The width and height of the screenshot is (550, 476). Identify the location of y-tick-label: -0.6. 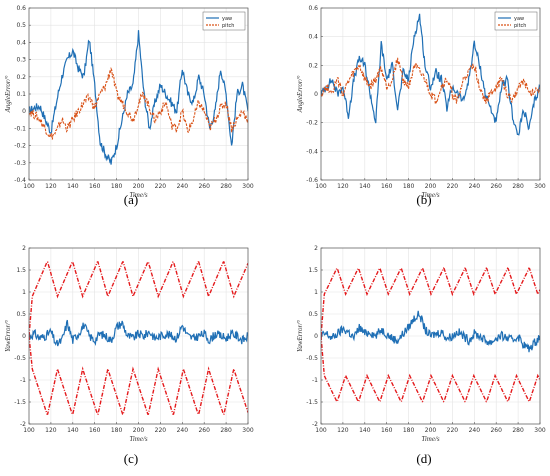
(312, 180).